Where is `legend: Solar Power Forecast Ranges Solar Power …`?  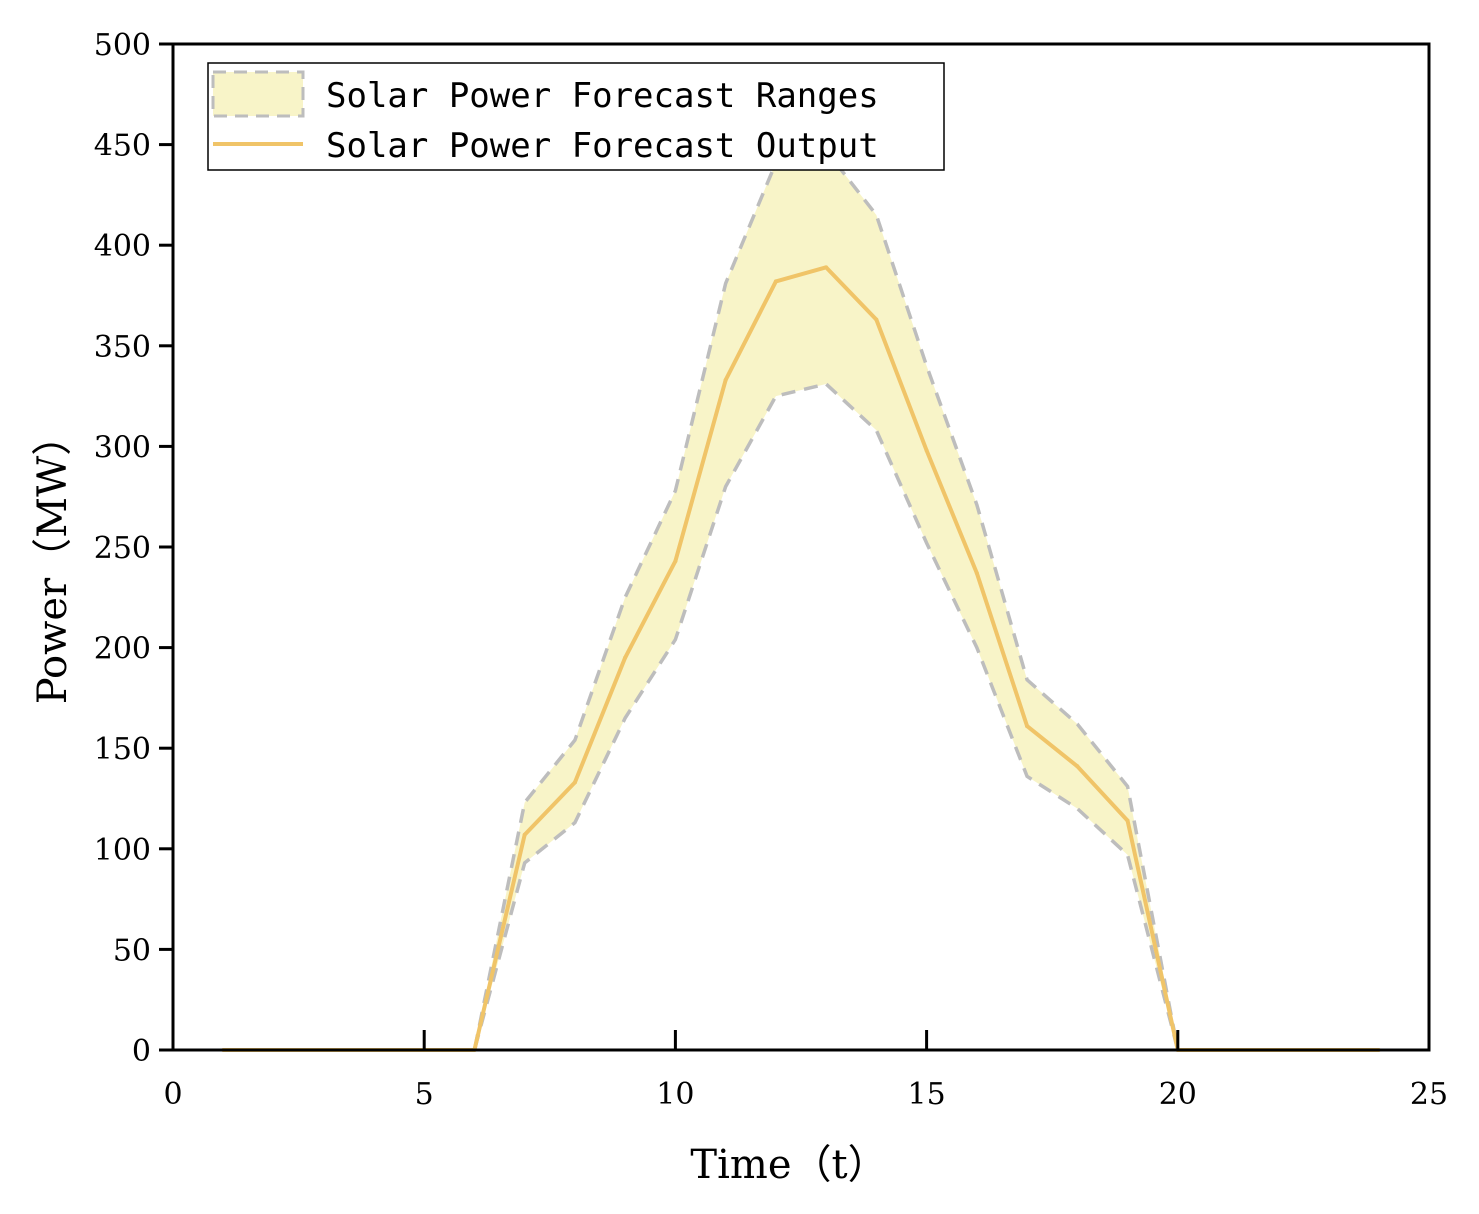
legend: Solar Power Forecast Ranges Solar Power … is located at coordinates (576, 116).